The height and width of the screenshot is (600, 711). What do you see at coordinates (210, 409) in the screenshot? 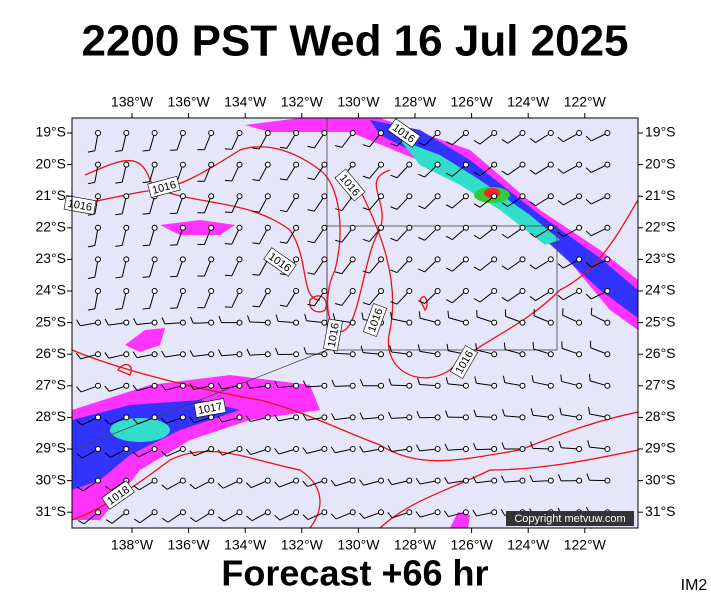
I see `isobar-label: 1017` at bounding box center [210, 409].